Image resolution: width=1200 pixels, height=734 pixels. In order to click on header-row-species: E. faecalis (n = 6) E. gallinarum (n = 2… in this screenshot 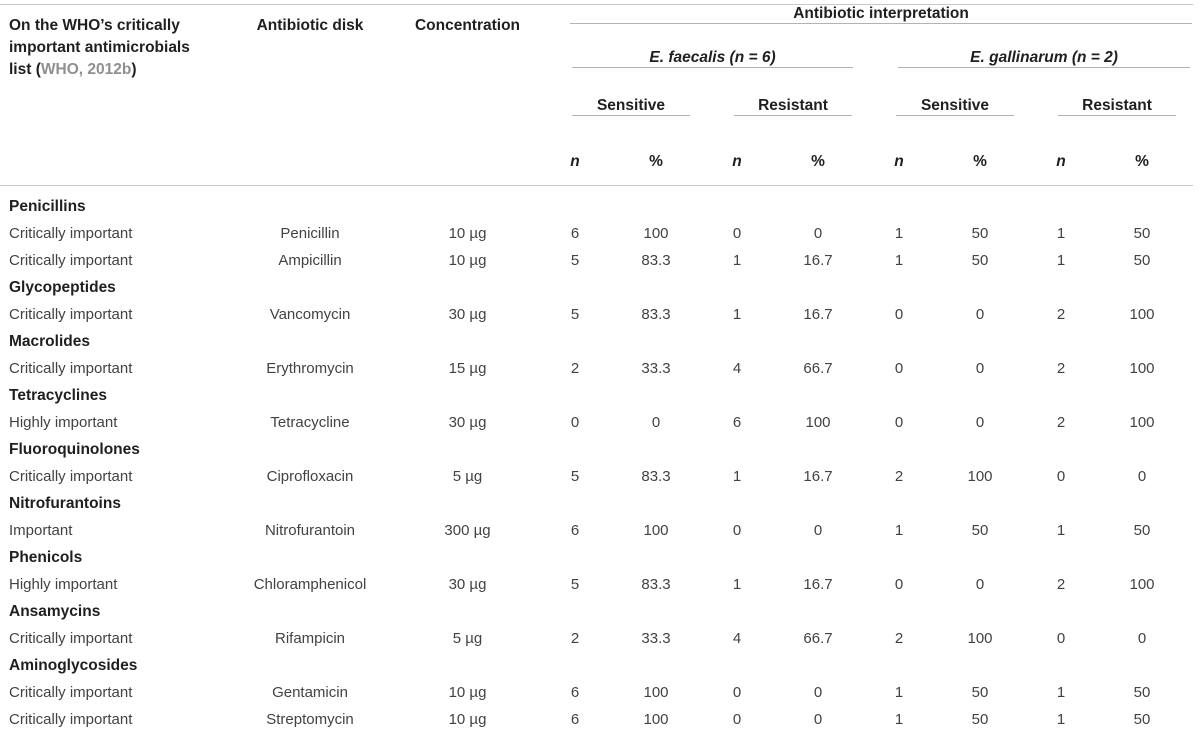, I will do `click(596, 73)`.